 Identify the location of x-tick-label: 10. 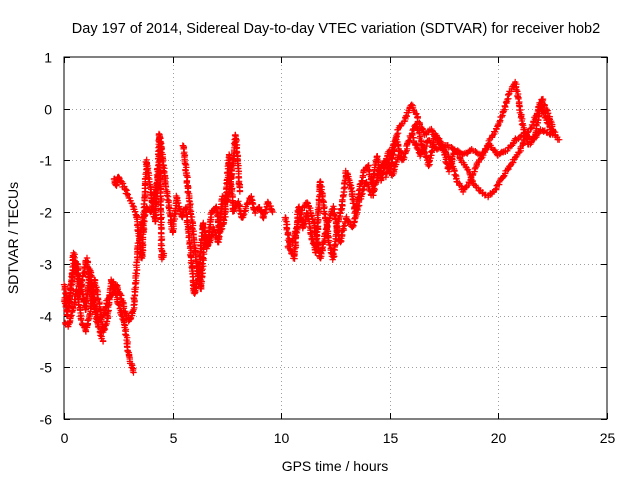
(282, 438).